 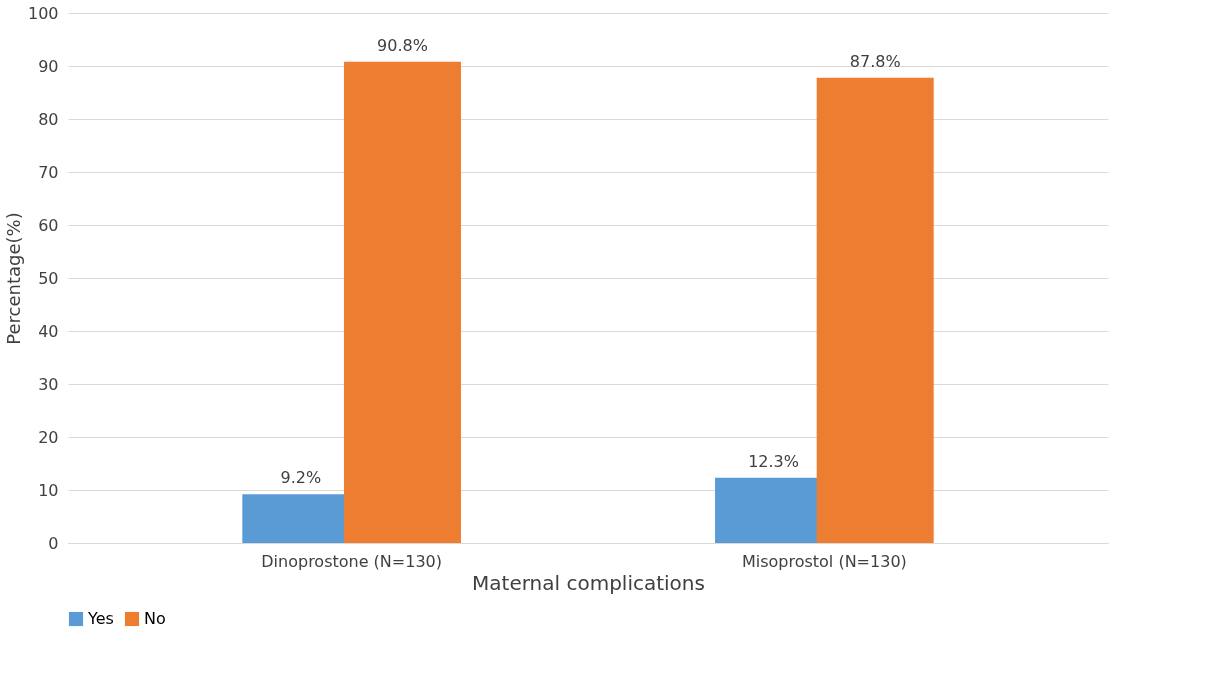 What do you see at coordinates (43, 13) in the screenshot?
I see `y-tick-label: 100` at bounding box center [43, 13].